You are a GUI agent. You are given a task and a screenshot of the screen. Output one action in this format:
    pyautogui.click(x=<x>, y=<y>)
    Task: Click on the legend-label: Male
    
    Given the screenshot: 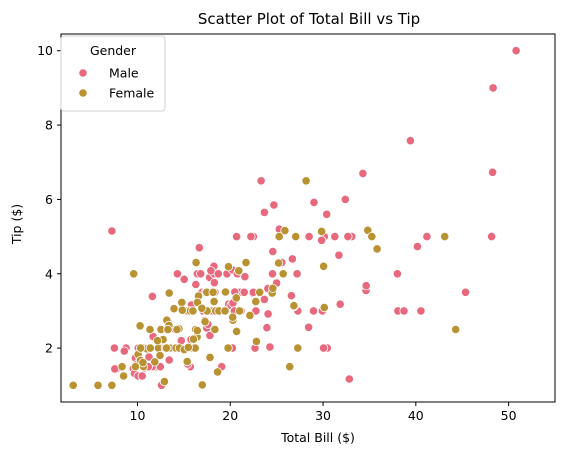 What is the action you would take?
    pyautogui.click(x=124, y=73)
    